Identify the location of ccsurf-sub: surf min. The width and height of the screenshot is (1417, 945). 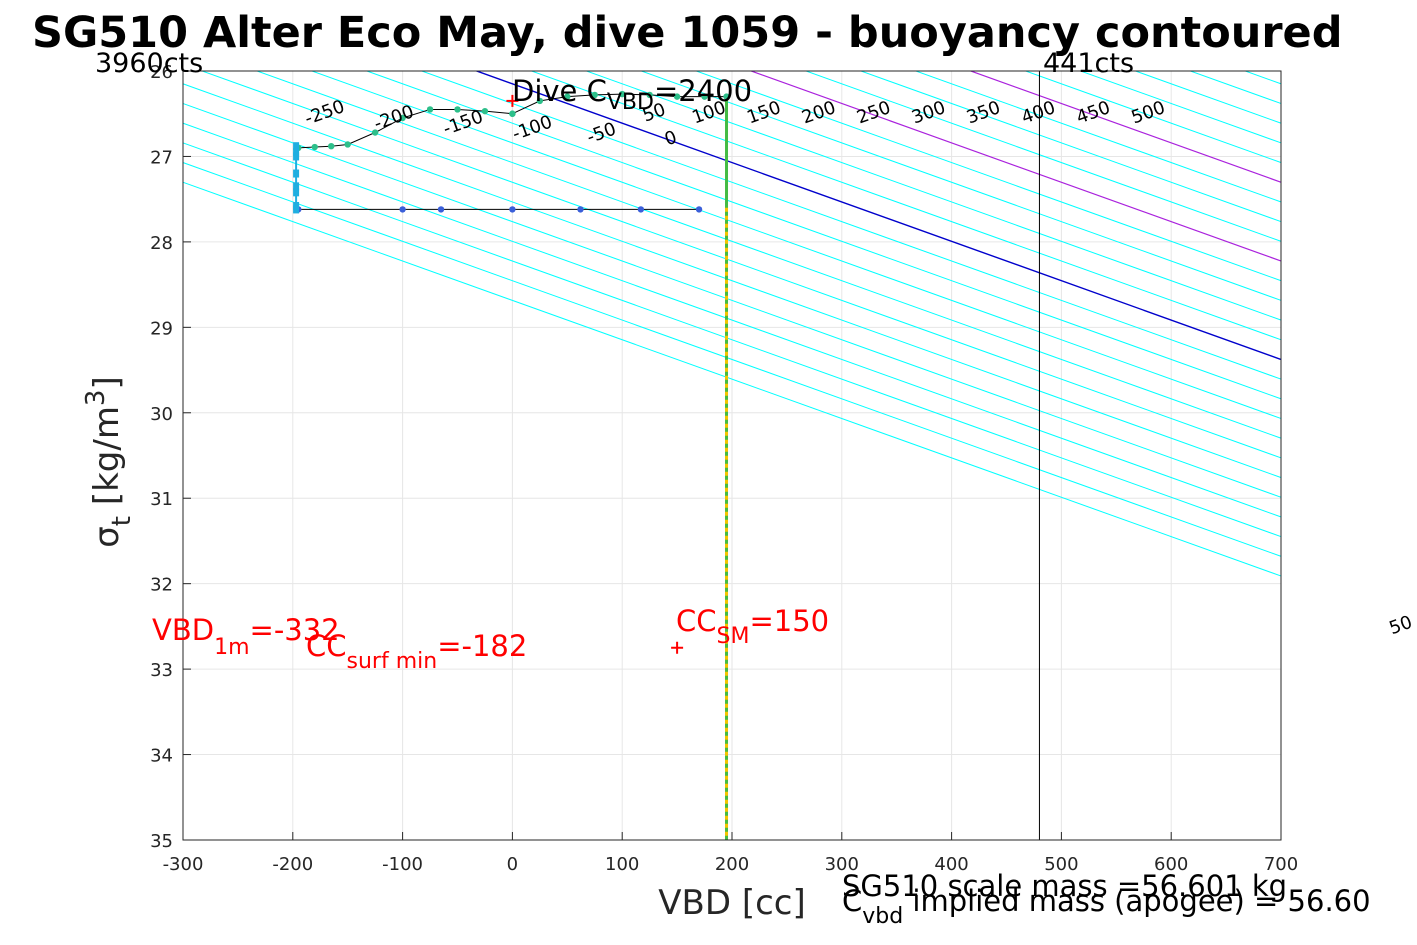
(392, 661).